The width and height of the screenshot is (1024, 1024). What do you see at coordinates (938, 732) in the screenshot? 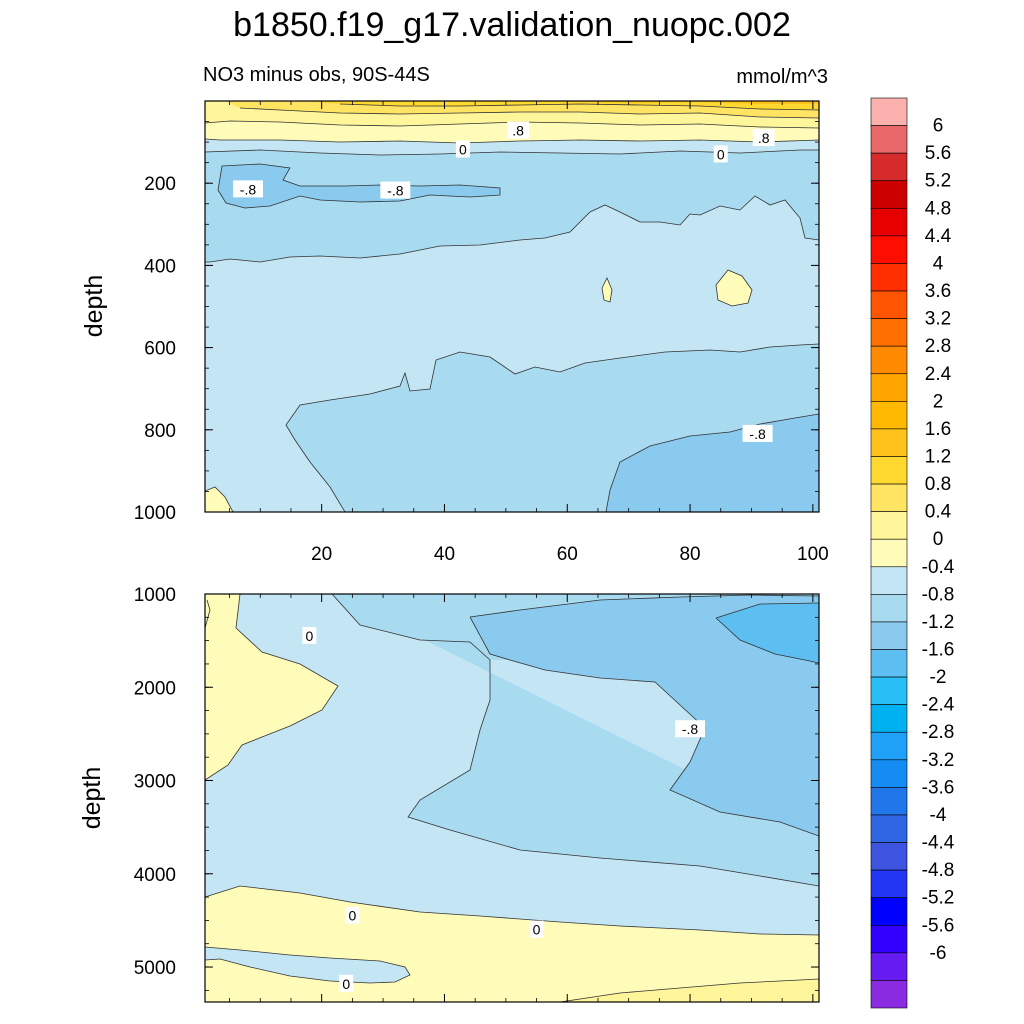
I see `colorbar-label: -2.8` at bounding box center [938, 732].